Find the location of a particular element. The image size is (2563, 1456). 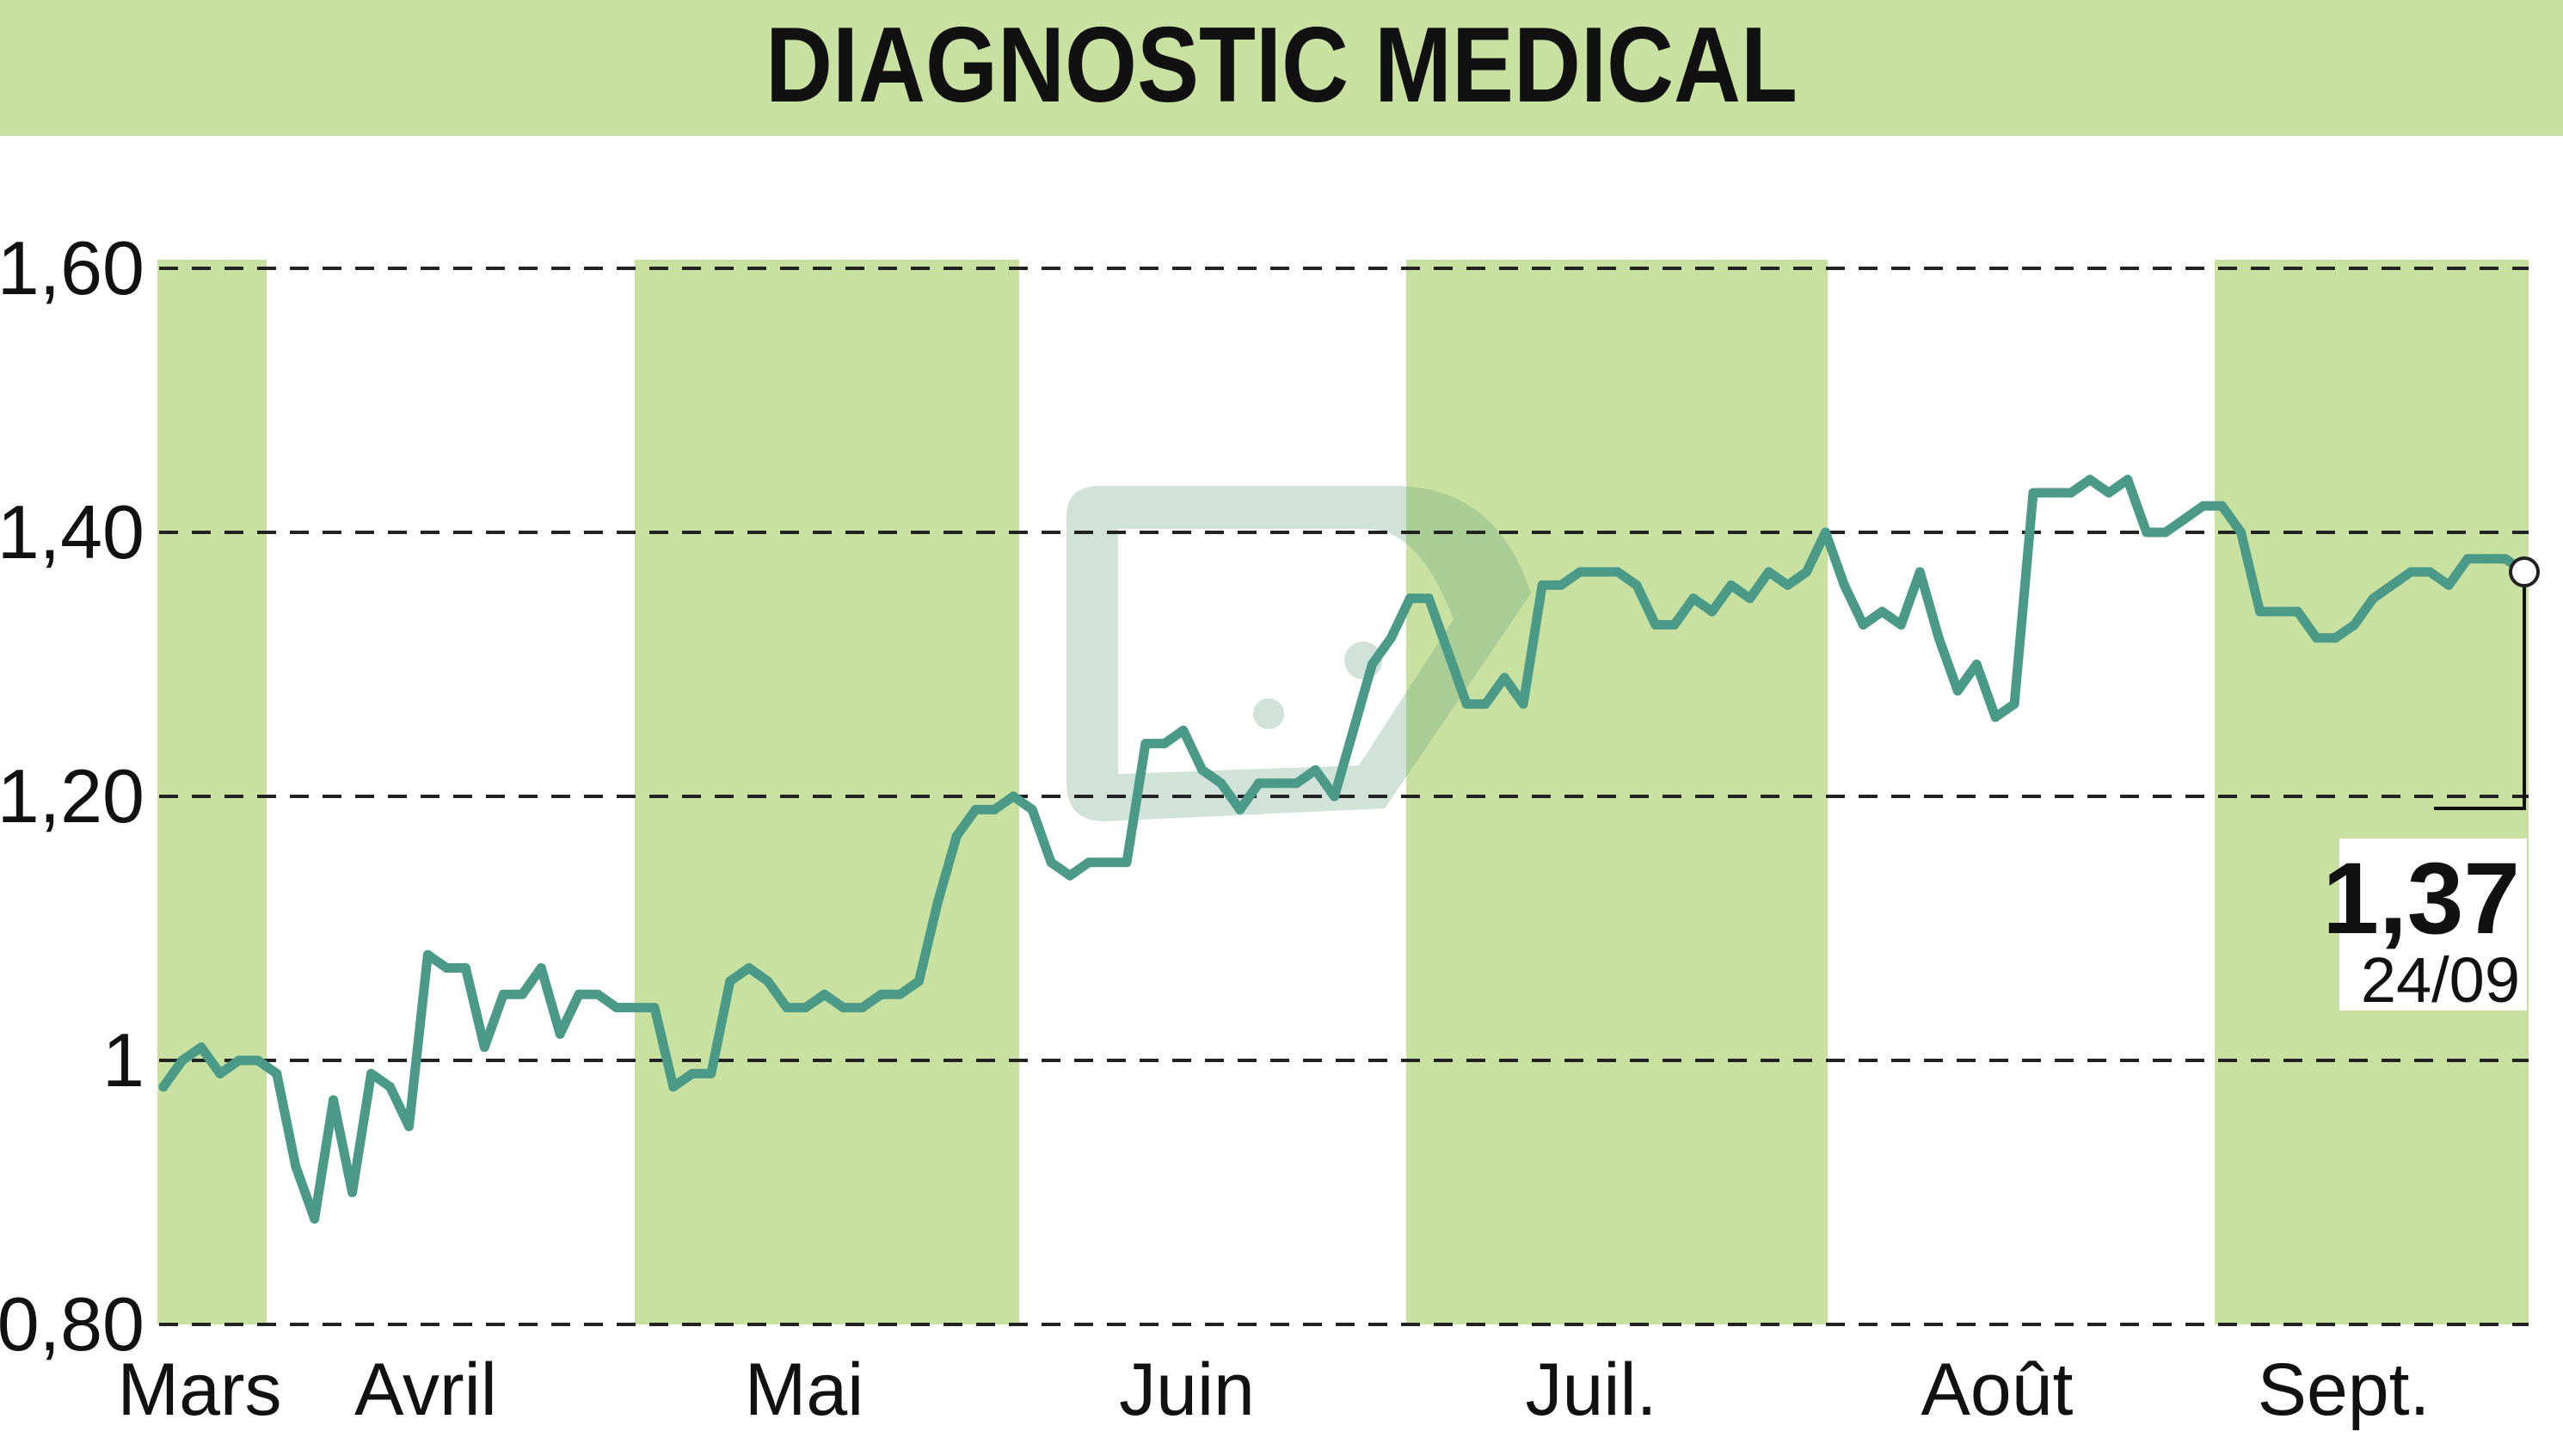

y-tick-label: 1,60 is located at coordinates (72, 267).